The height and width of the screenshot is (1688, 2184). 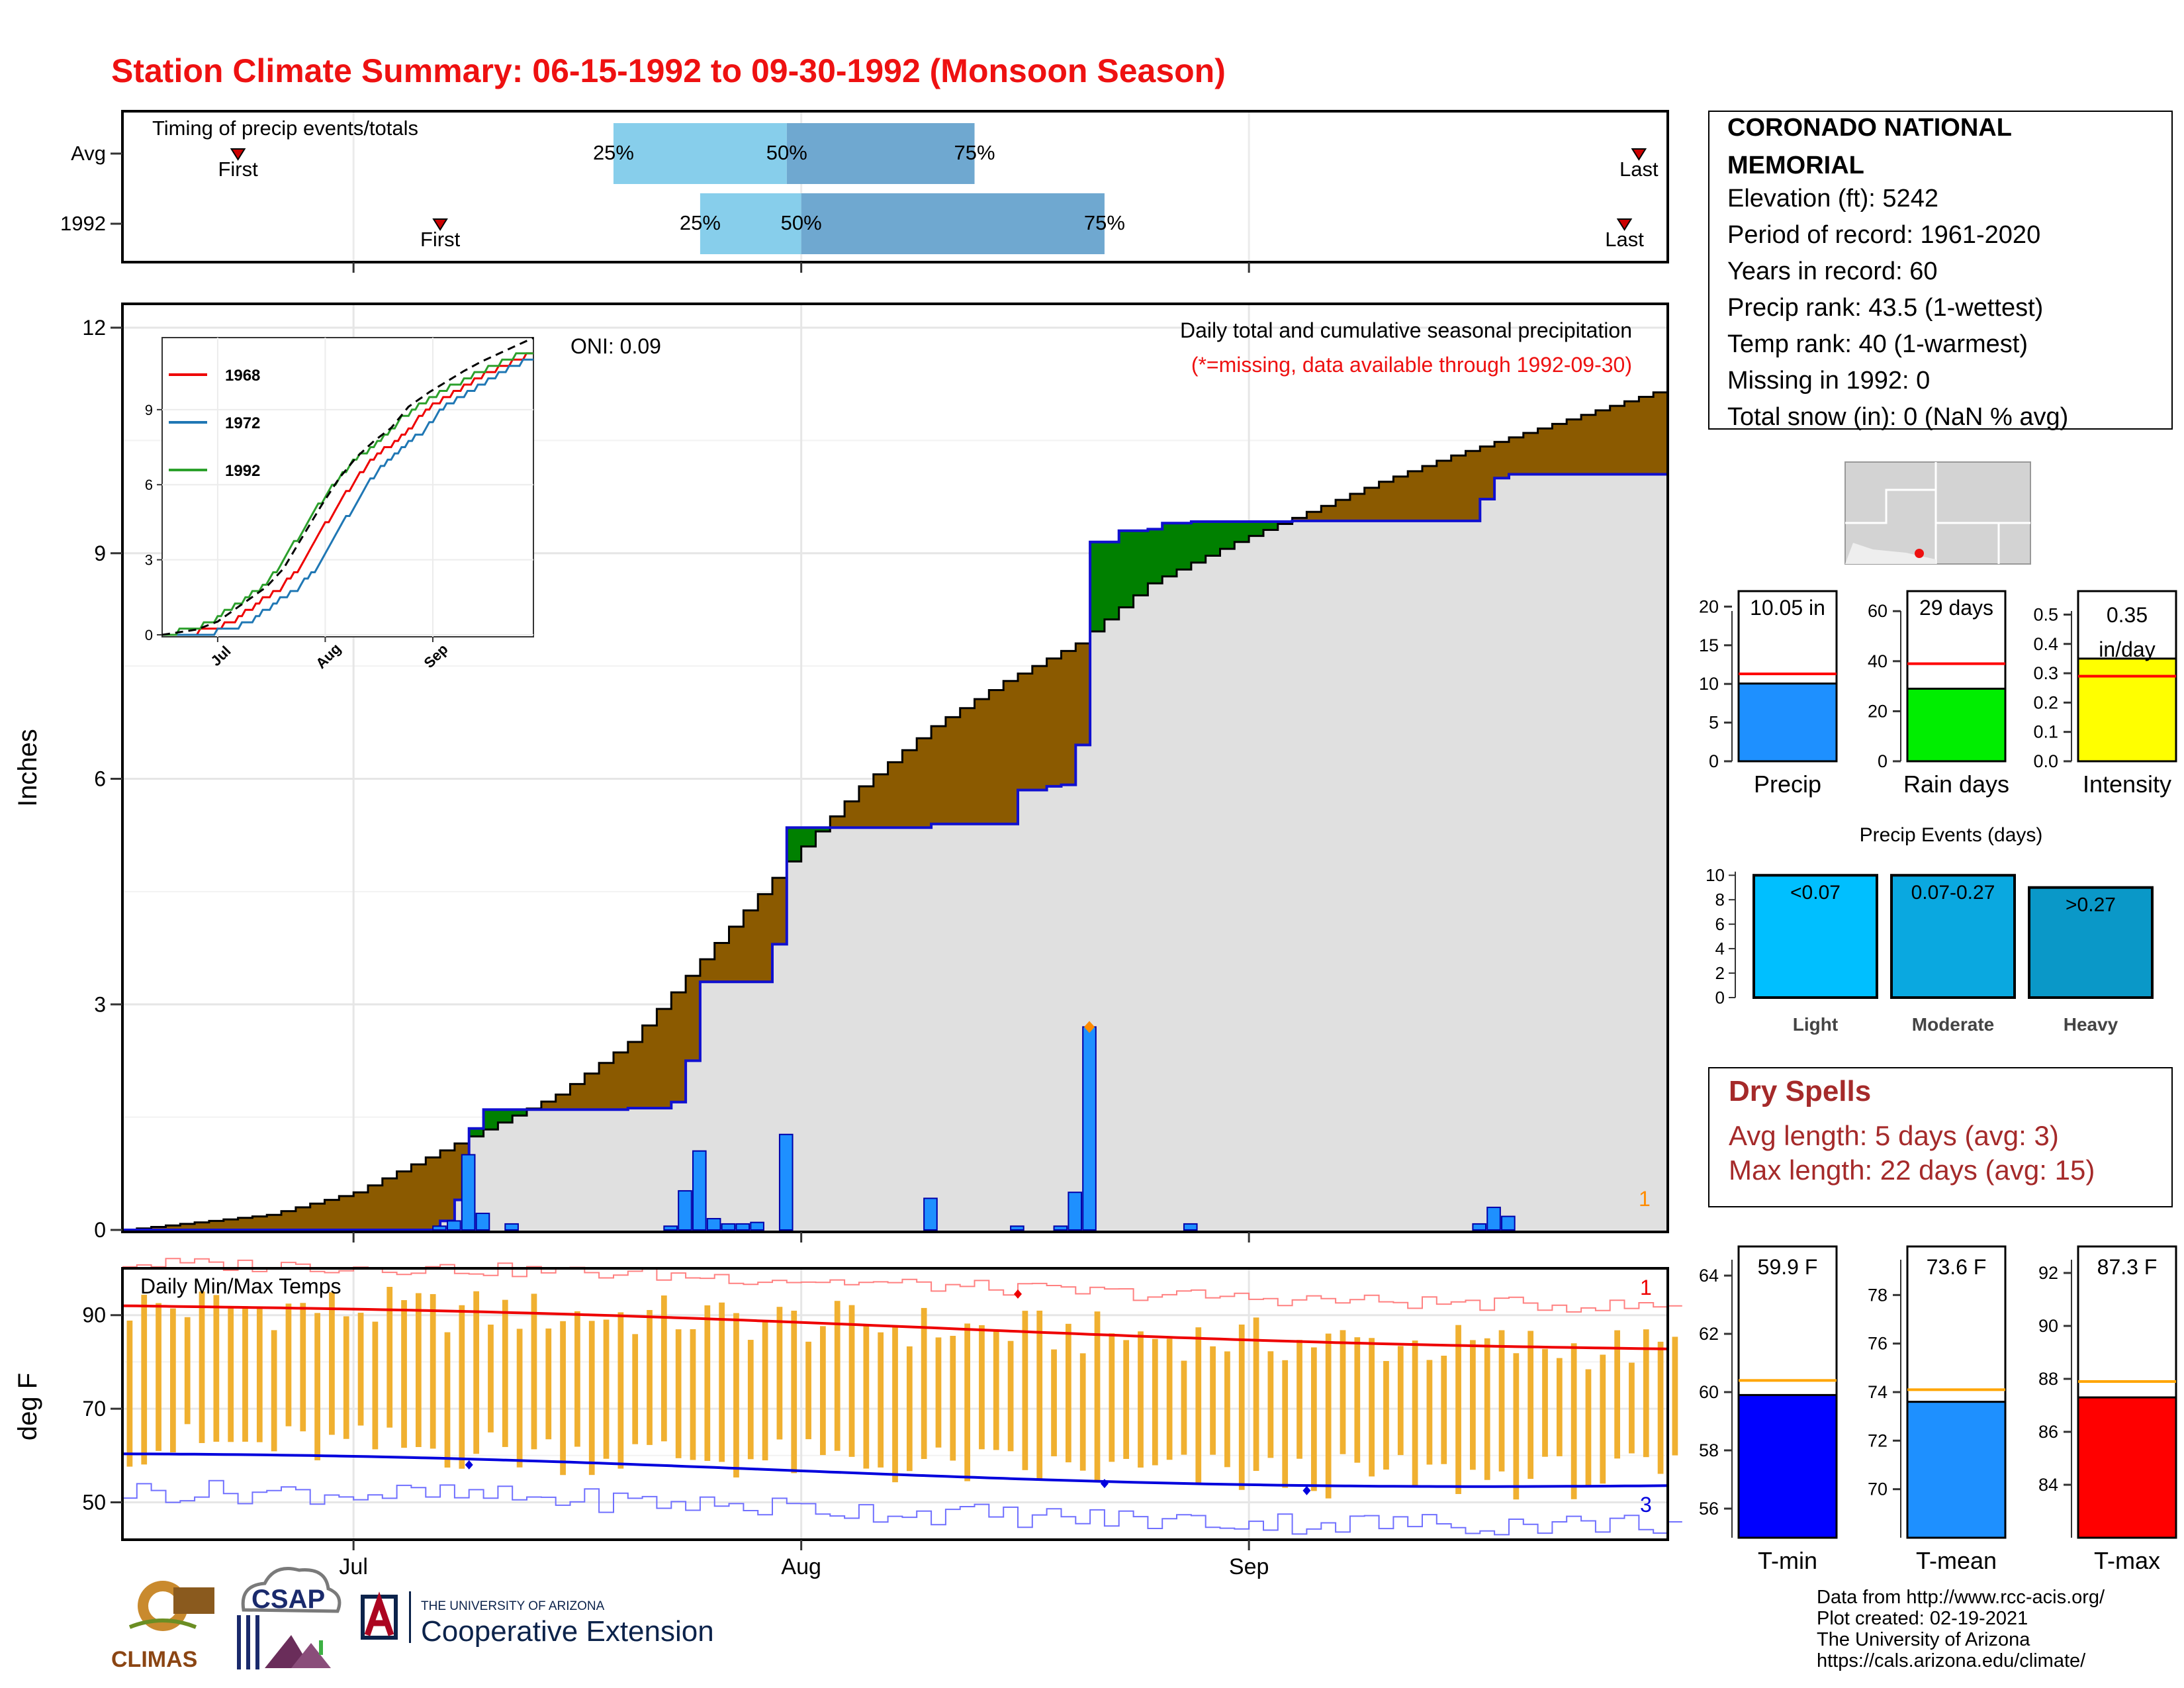 I want to click on temp-bar-tick: 86, so click(x=2048, y=1432).